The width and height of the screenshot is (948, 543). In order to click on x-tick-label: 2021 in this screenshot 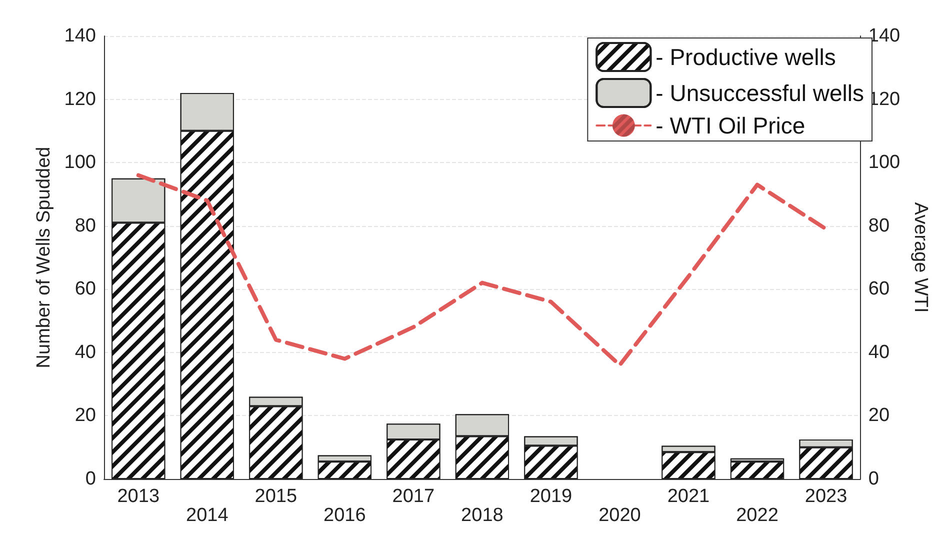, I will do `click(688, 496)`.